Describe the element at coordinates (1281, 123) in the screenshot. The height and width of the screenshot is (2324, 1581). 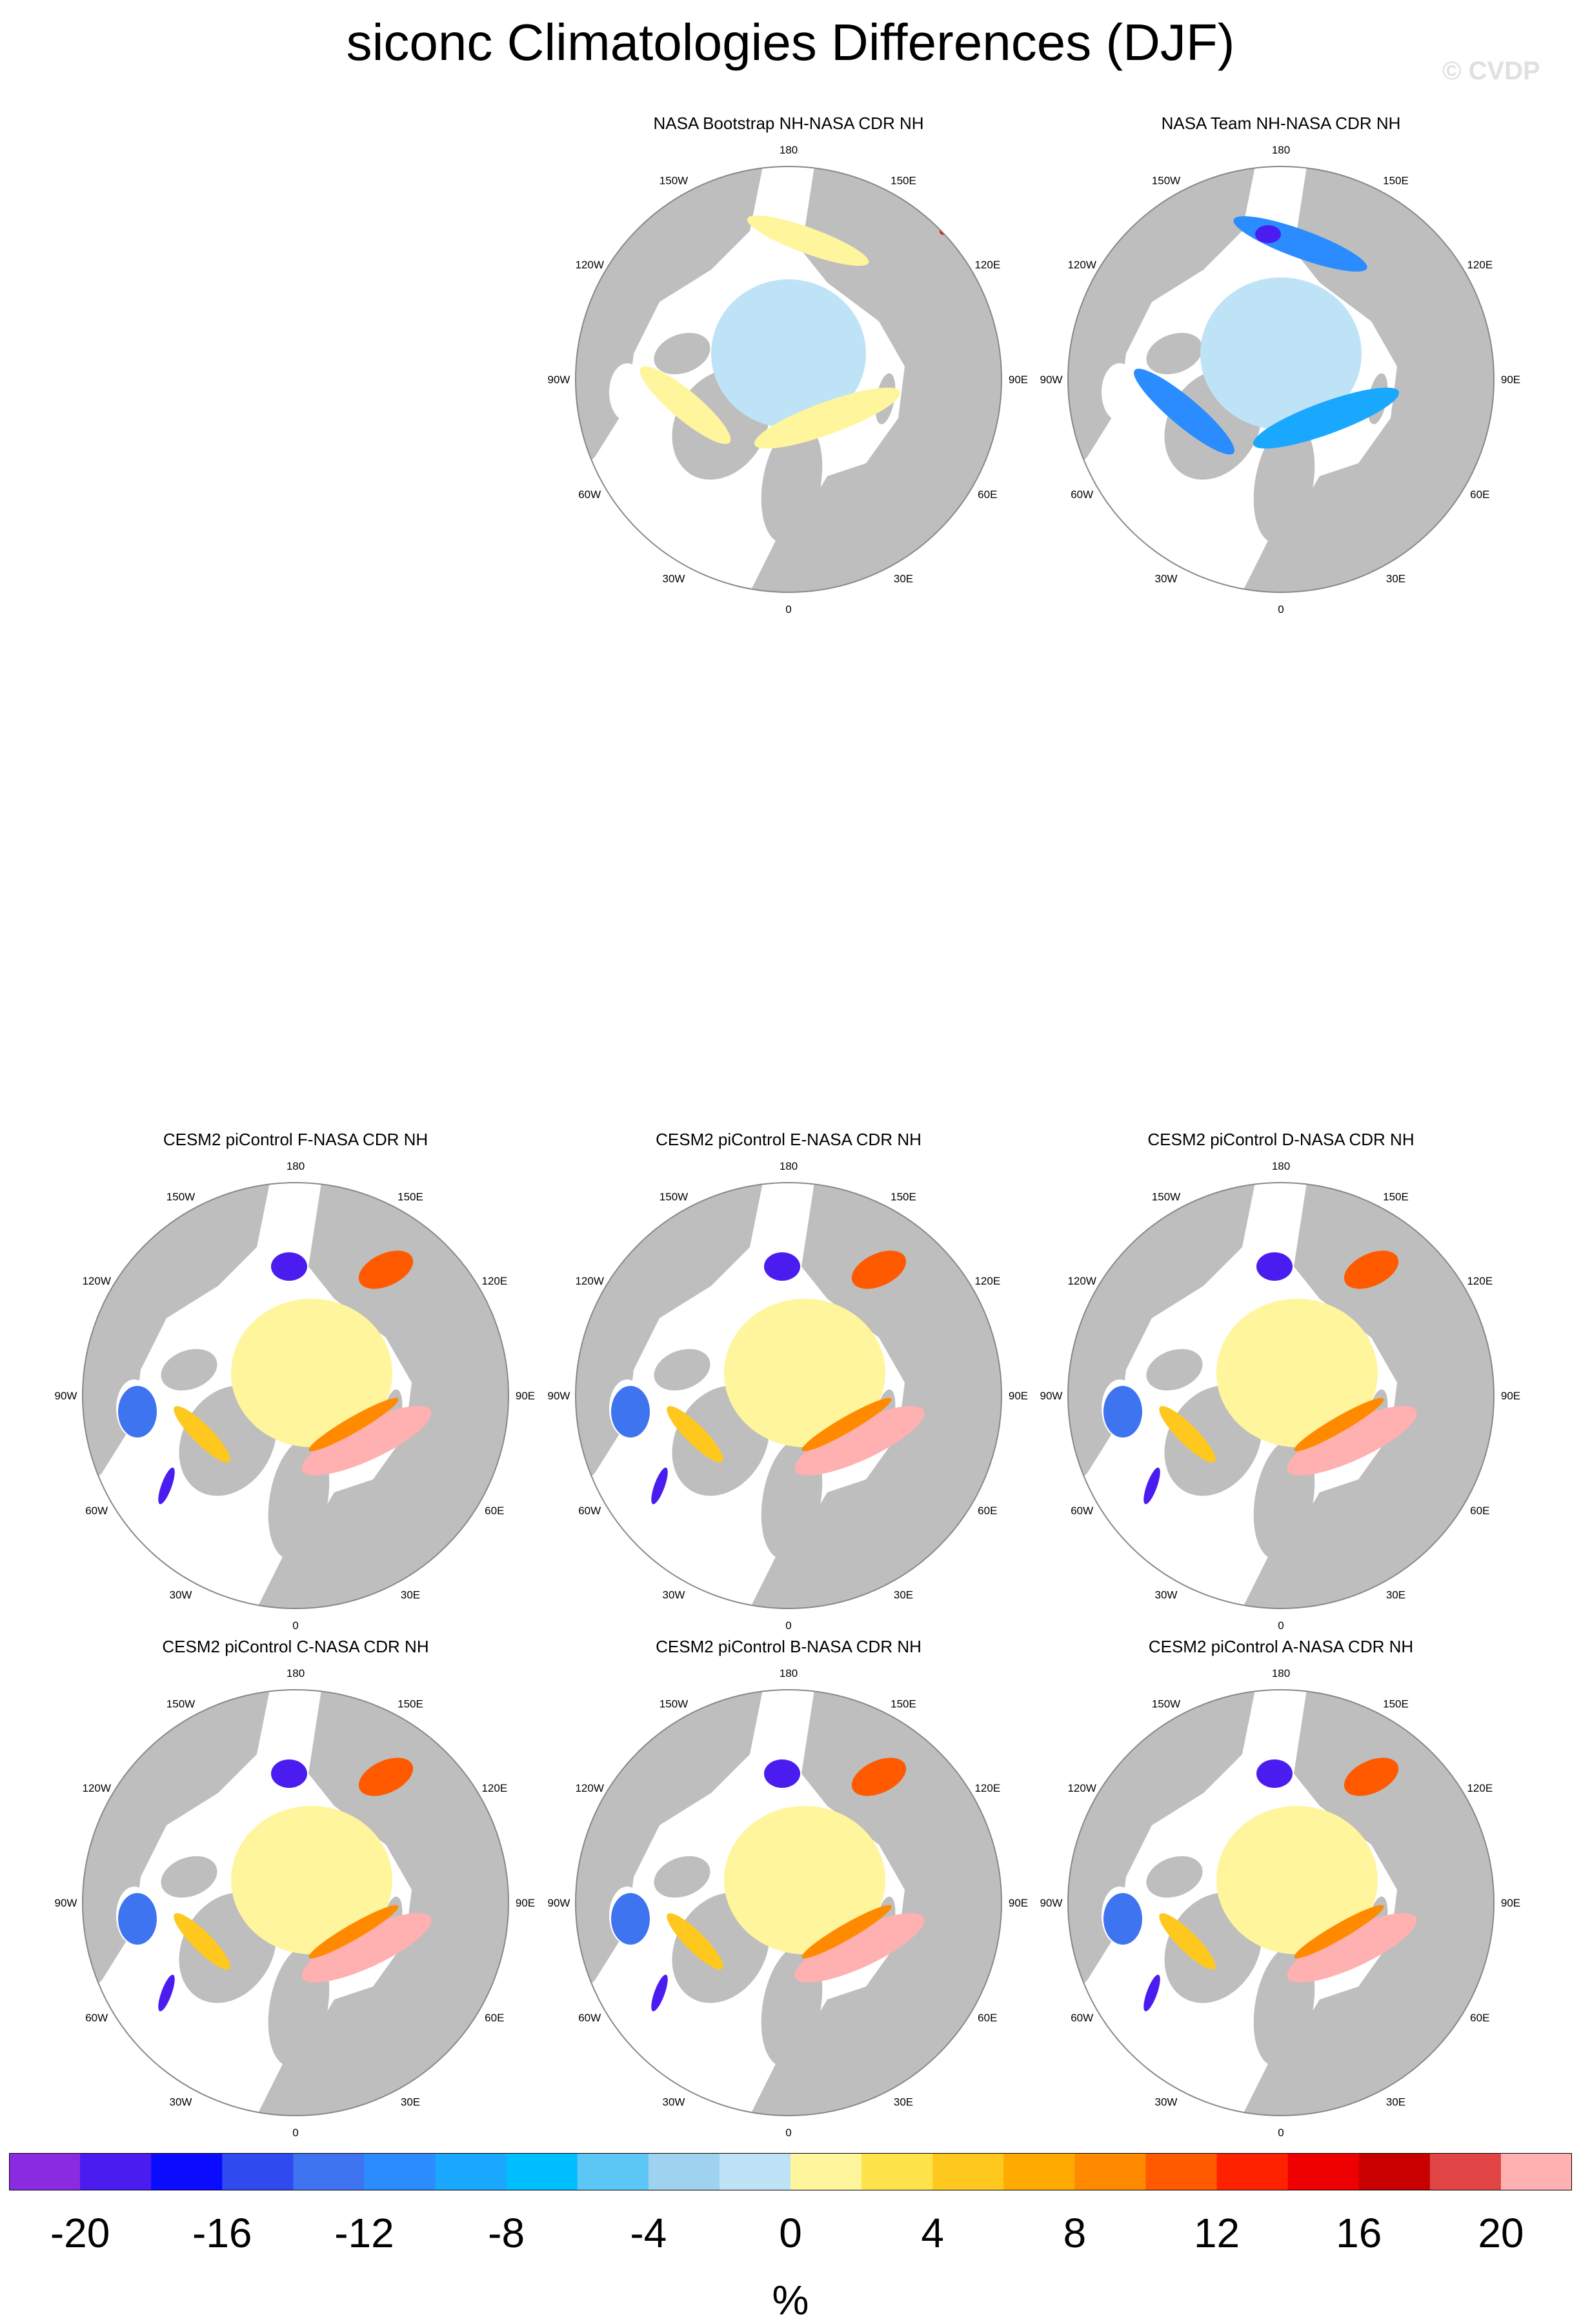
I see `panel-title: NASA Team NH-NASA CDR NH` at that location.